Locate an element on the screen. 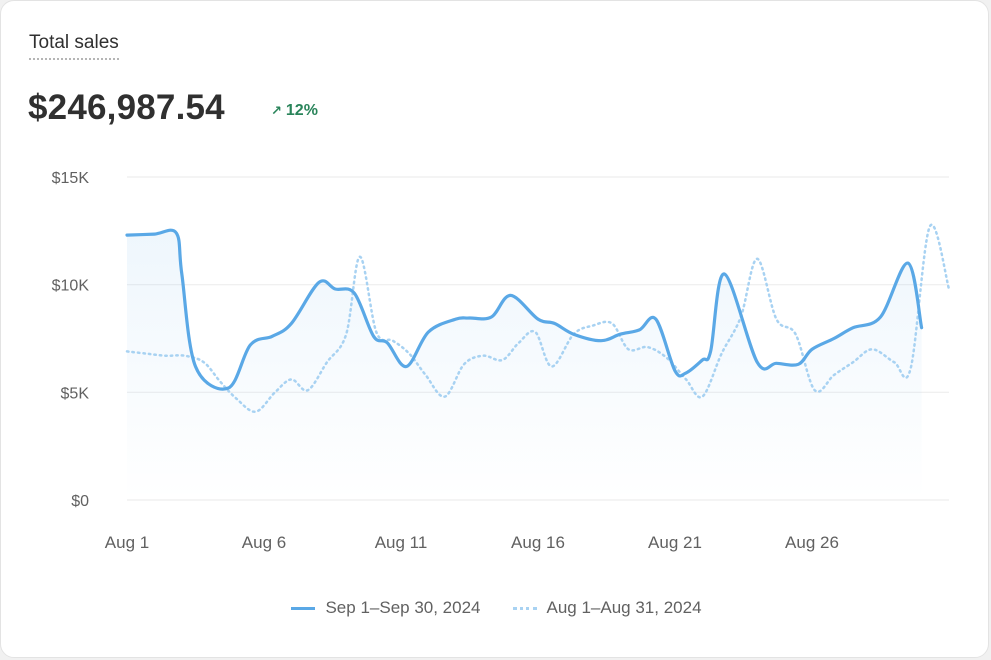 The image size is (991, 660). legend-label-current: Sep 1–Sep 30, 2024 is located at coordinates (403, 607).